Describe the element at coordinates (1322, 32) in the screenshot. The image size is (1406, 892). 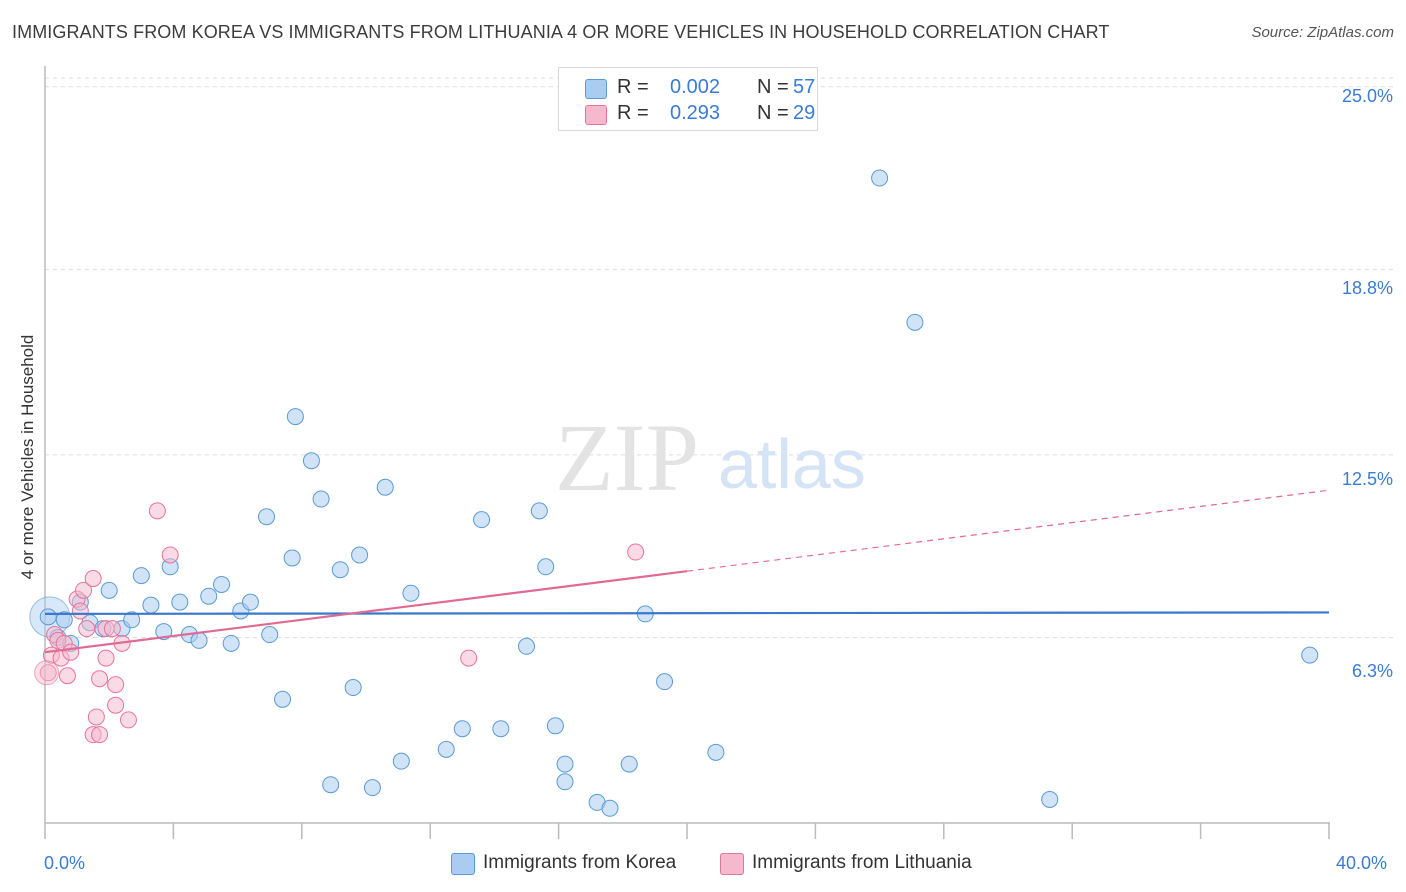
I see `source-label: Source: ZipAtlas.com` at that location.